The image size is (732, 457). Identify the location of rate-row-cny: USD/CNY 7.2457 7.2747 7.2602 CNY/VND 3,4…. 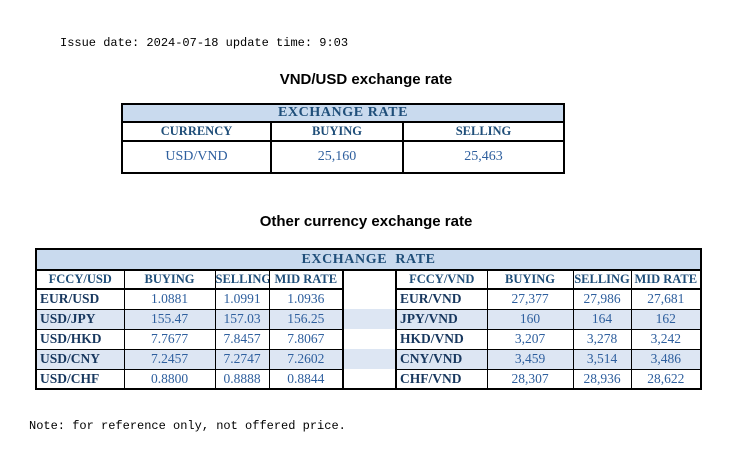
(368, 359).